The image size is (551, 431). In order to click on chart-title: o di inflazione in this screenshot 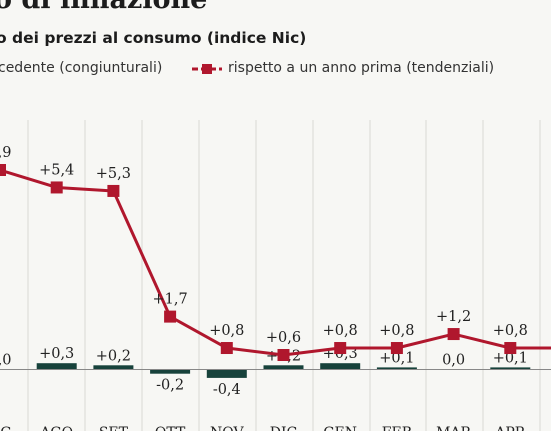, I will do `click(103, 7)`.